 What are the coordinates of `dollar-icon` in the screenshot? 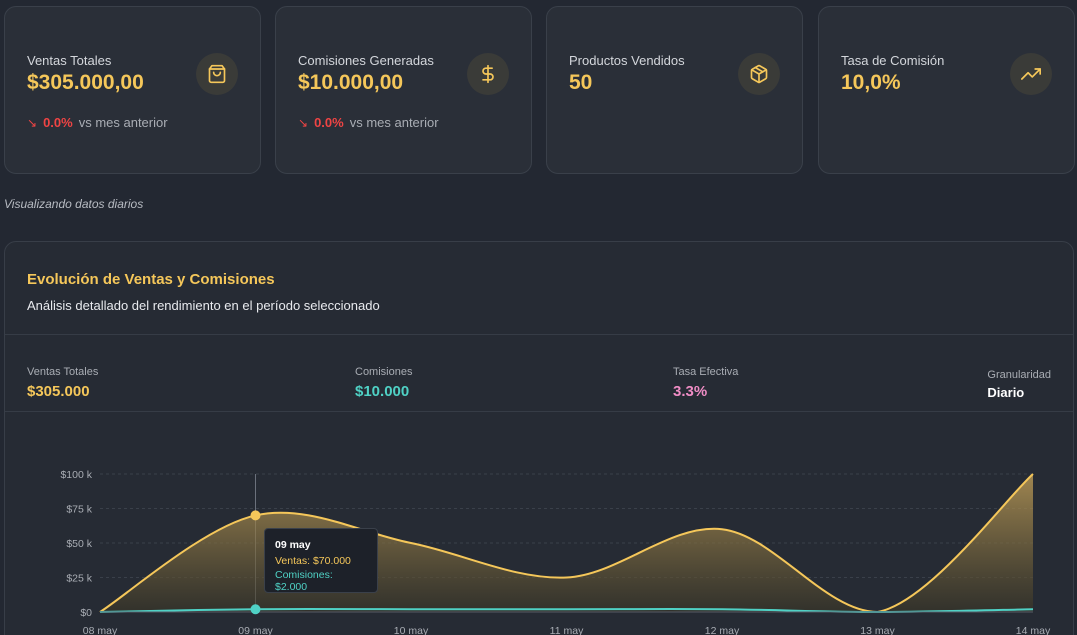 It's located at (488, 74).